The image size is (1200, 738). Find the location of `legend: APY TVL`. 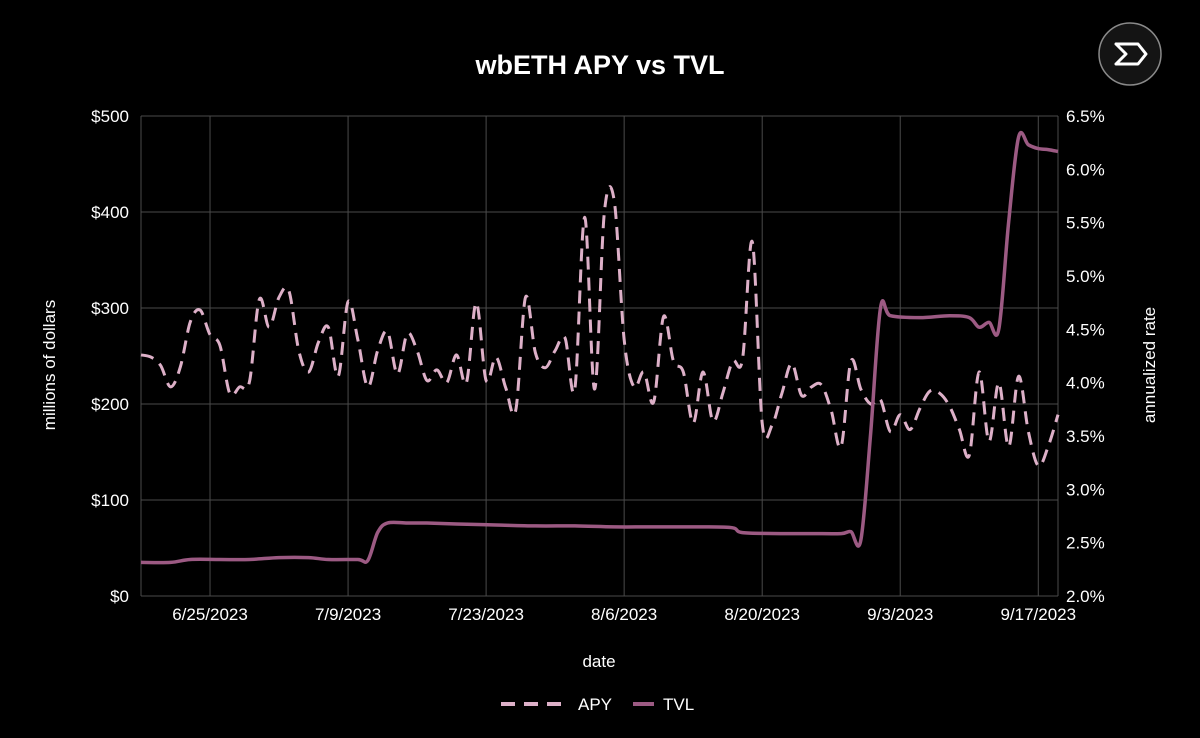

legend: APY TVL is located at coordinates (597, 704).